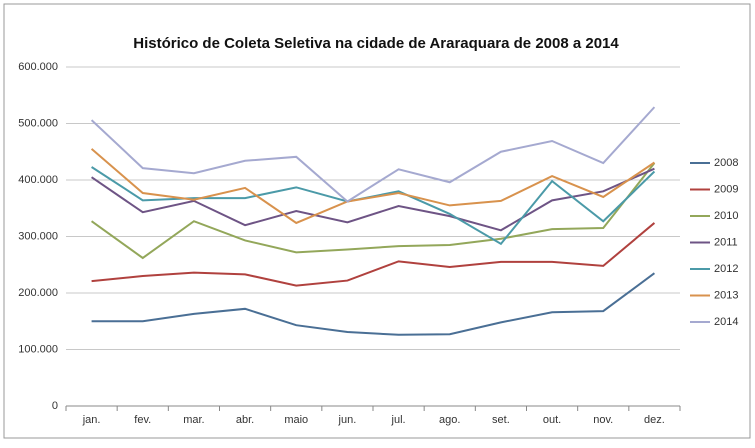 The height and width of the screenshot is (448, 755). I want to click on legend-label: 2009, so click(726, 189).